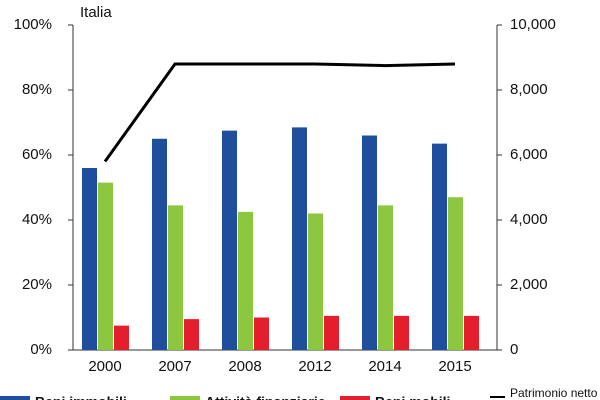  Describe the element at coordinates (454, 366) in the screenshot. I see `x-tick-label: 2015` at that location.